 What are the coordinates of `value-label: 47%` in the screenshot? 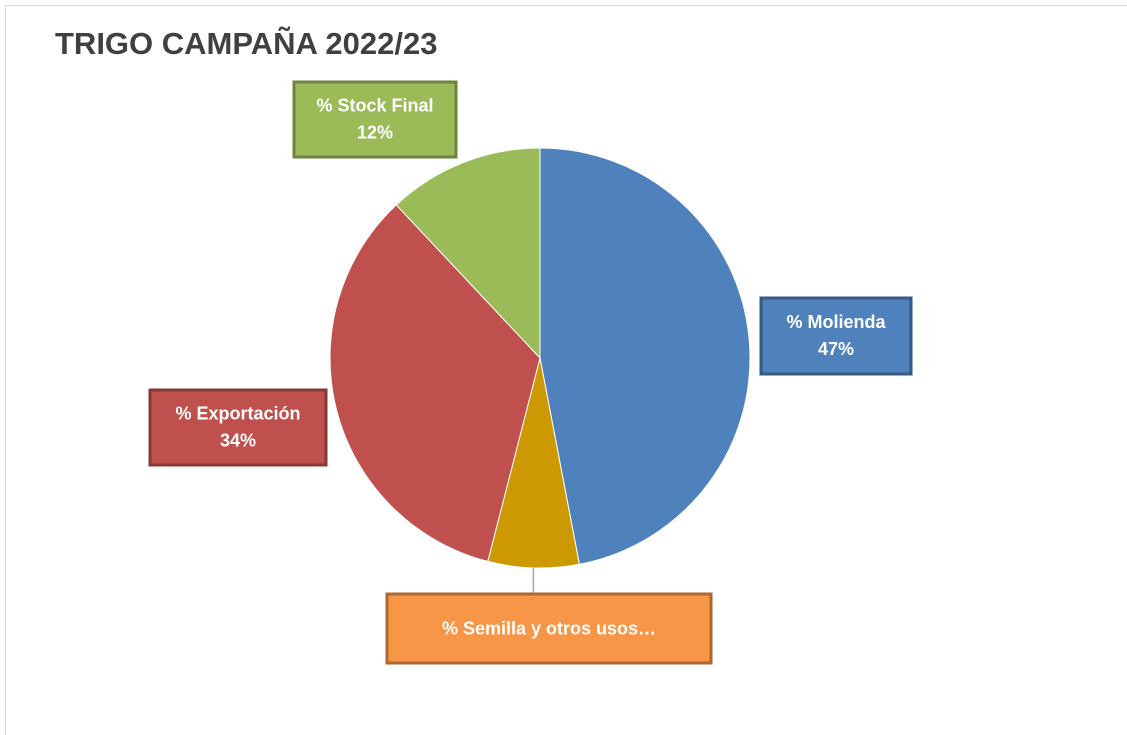 It's located at (836, 349).